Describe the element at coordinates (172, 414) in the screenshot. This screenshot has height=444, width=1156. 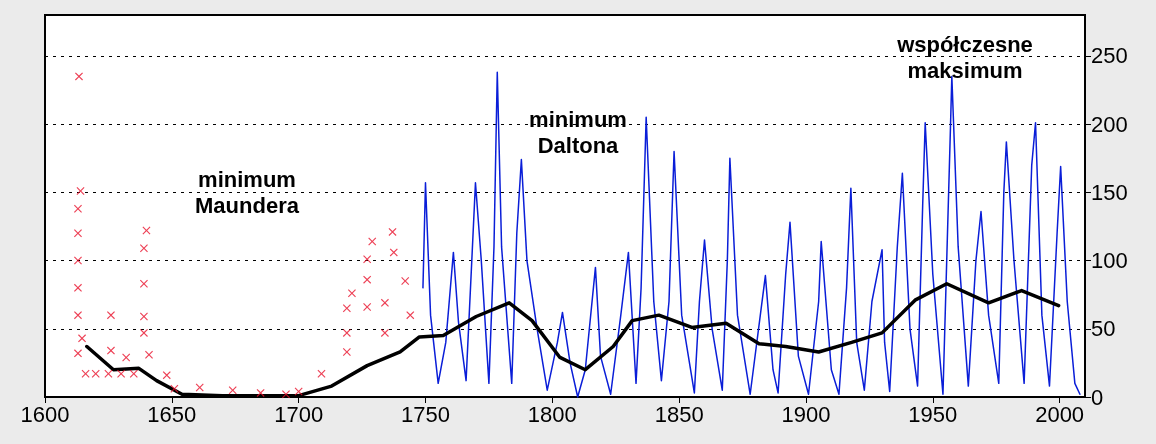
I see `x-tick-label: 1650` at that location.